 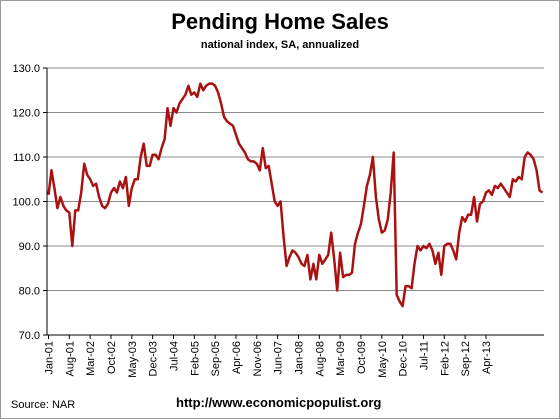 What do you see at coordinates (424, 355) in the screenshot?
I see `x-tick-label: Jul-11` at bounding box center [424, 355].